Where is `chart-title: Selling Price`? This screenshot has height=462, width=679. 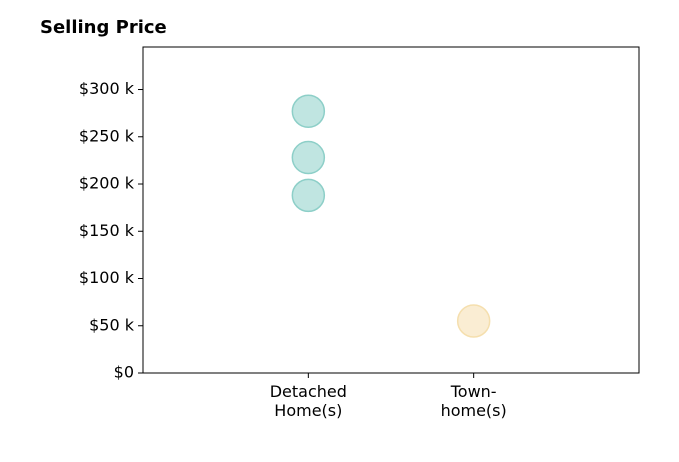
chart-title: Selling Price is located at coordinates (103, 27).